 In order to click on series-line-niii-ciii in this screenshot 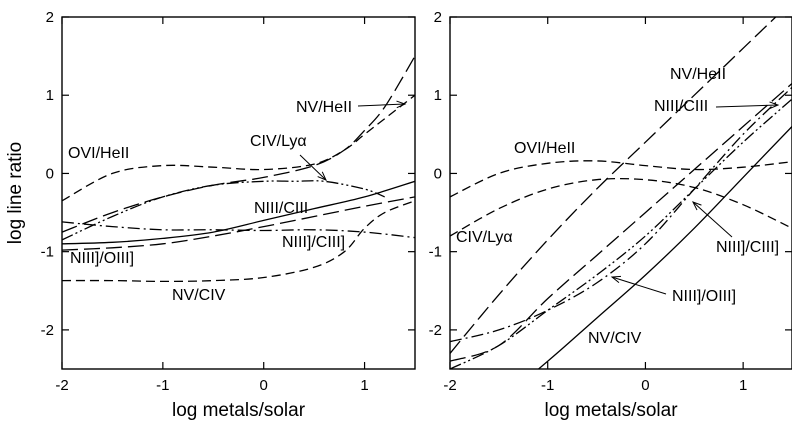, I will do `click(238, 212)`.